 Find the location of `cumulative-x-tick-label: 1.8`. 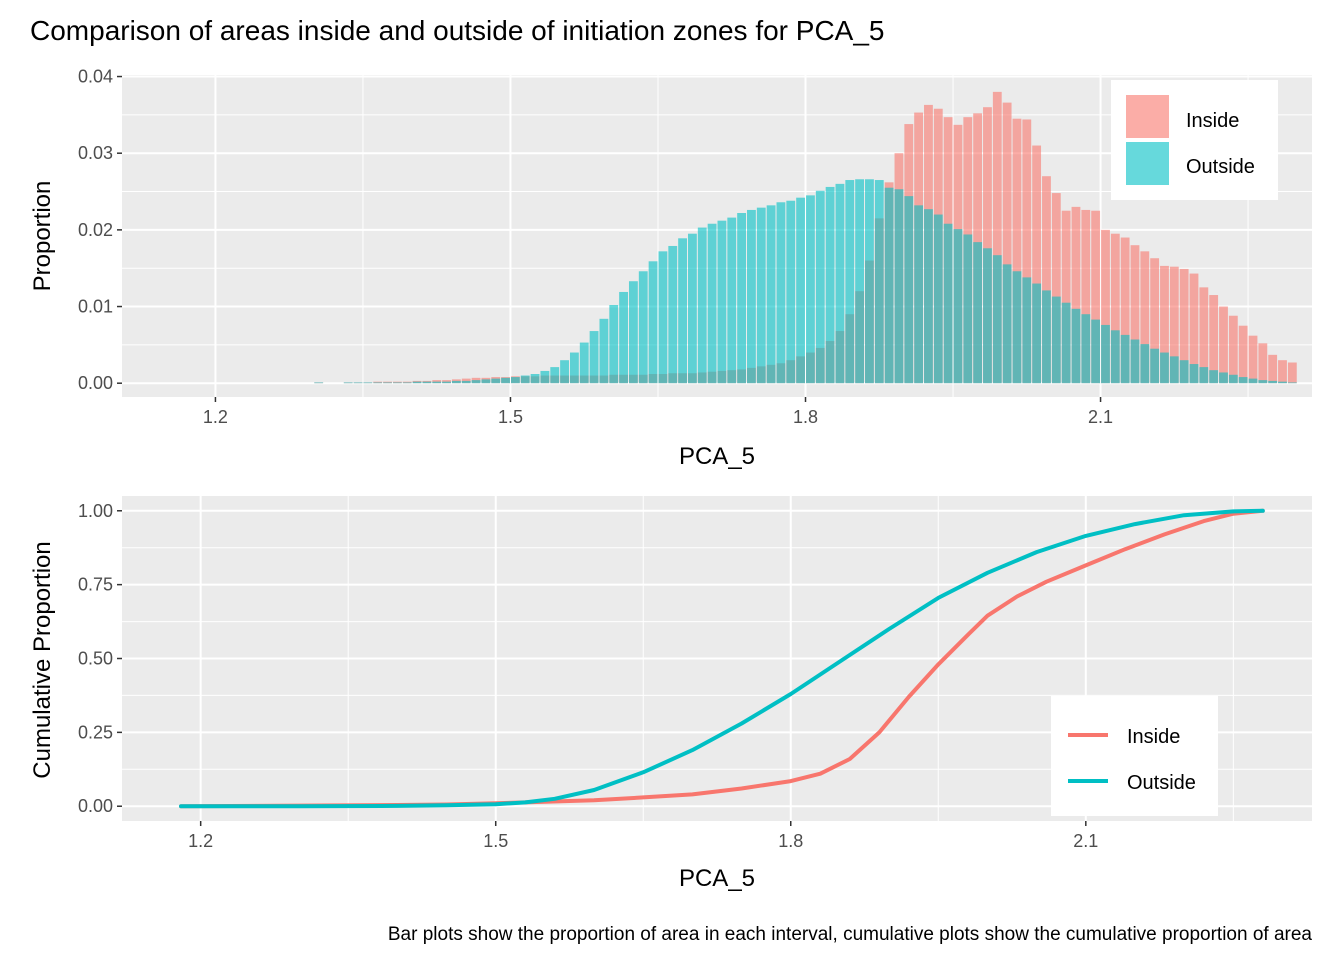

cumulative-x-tick-label: 1.8 is located at coordinates (790, 841).